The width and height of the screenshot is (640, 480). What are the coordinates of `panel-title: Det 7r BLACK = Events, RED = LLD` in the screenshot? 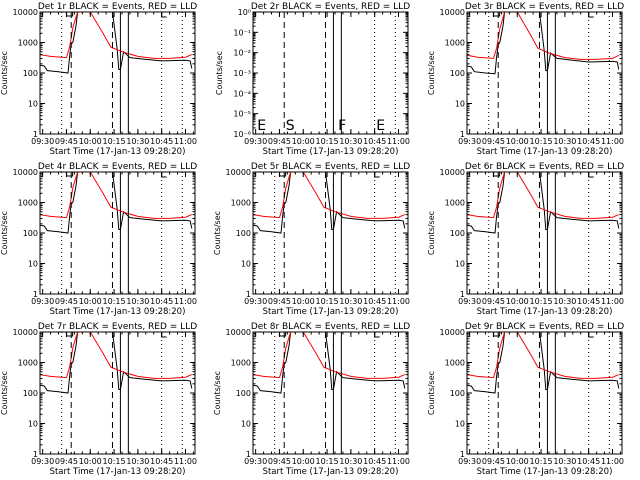 It's located at (117, 327).